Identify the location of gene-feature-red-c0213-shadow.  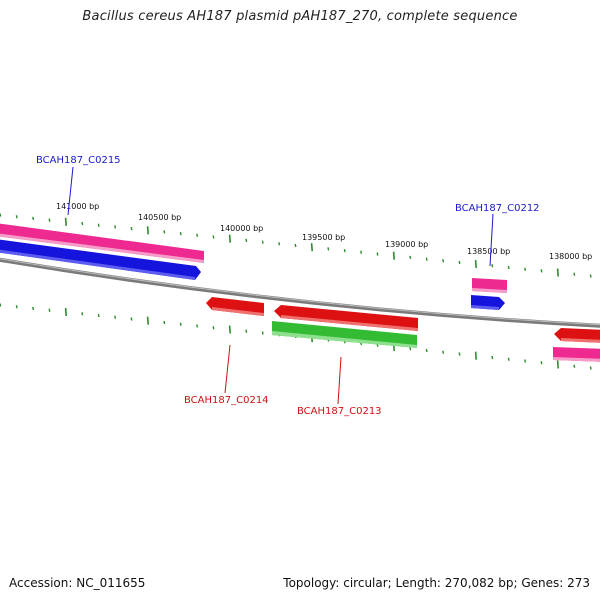
(349, 323).